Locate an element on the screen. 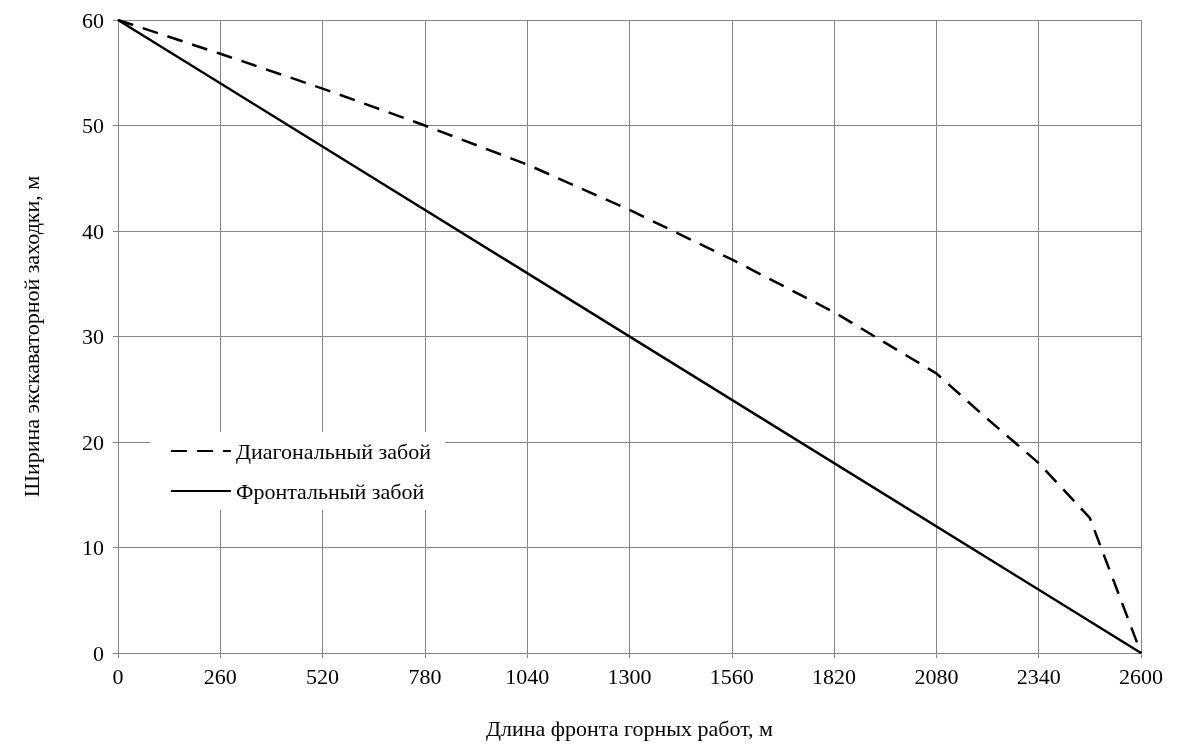 The image size is (1181, 753). x-tick-label: 0 is located at coordinates (118, 676).